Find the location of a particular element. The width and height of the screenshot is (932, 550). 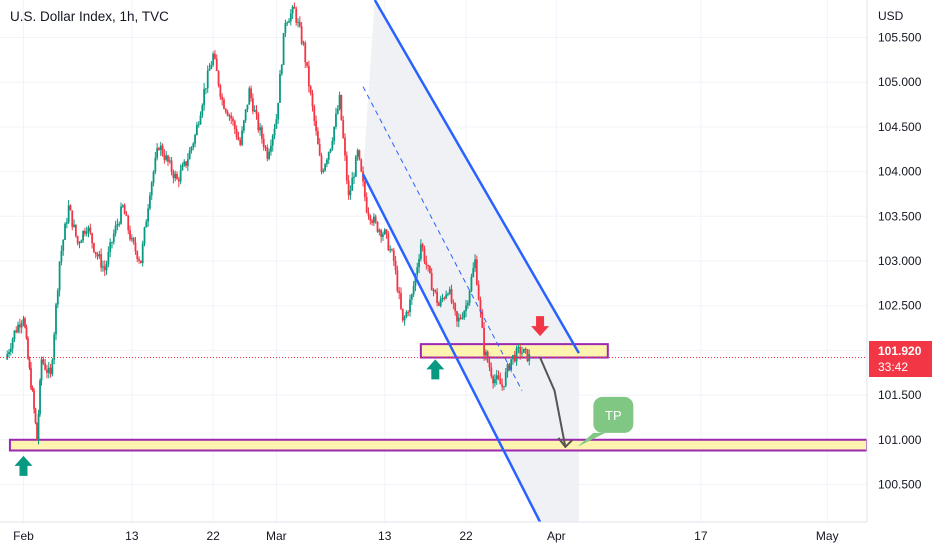

y-tick-label: 105.000 is located at coordinates (900, 82).